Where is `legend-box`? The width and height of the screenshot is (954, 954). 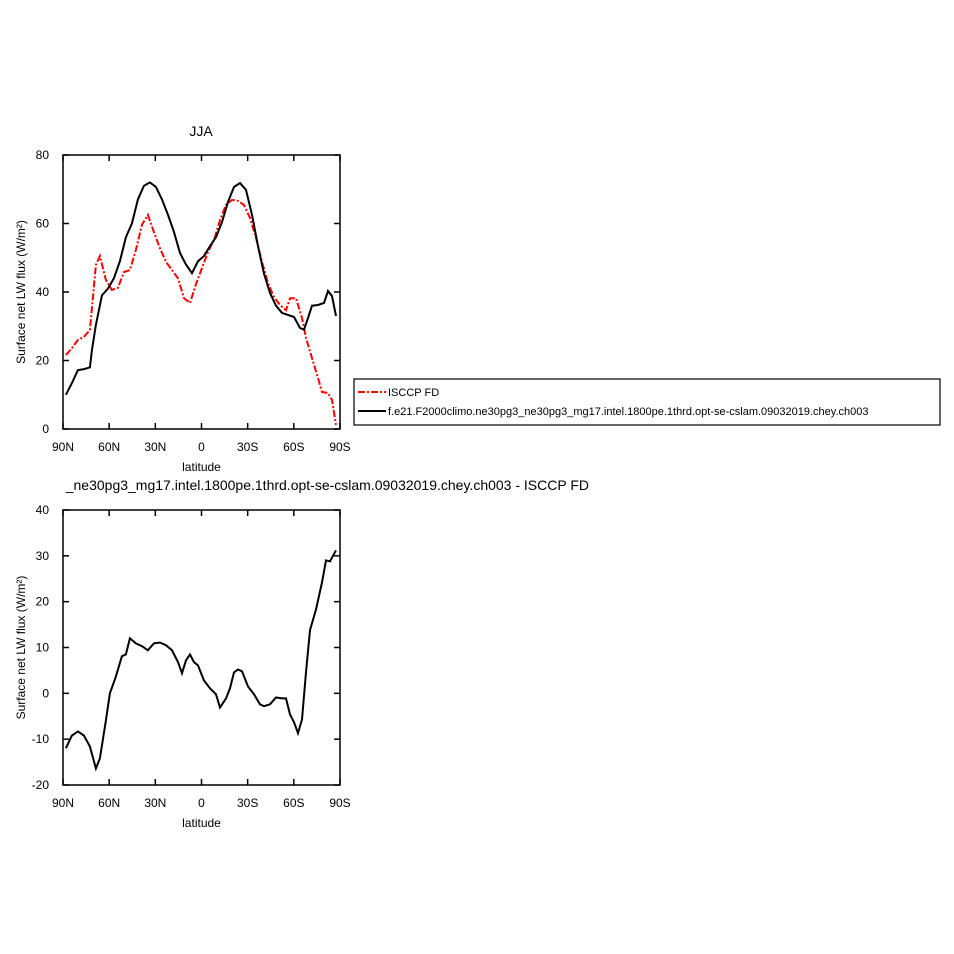
legend-box is located at coordinates (647, 402).